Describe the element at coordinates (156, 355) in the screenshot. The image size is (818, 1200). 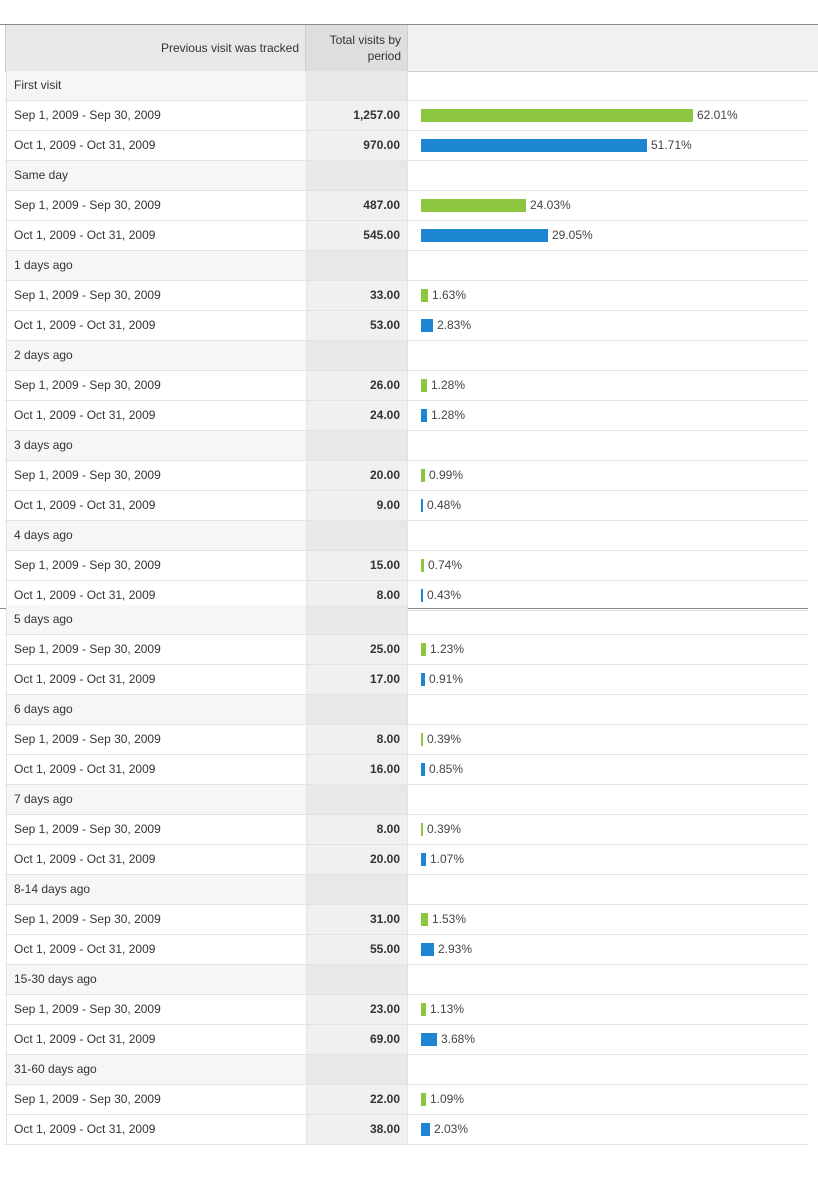
I see `group-label: 2 days ago` at that location.